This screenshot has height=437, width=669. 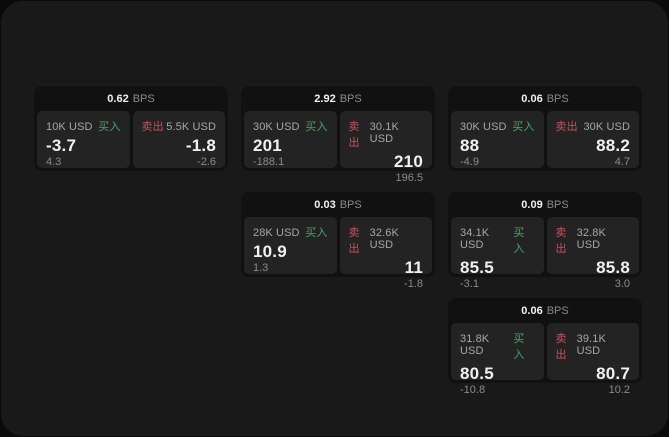 What do you see at coordinates (469, 162) in the screenshot?
I see `buy-delta: -4.9` at bounding box center [469, 162].